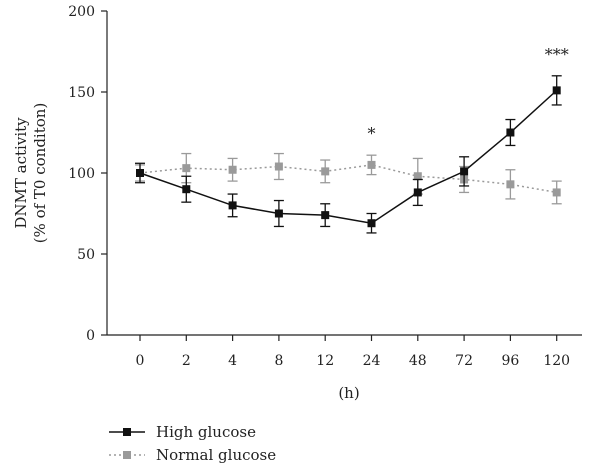 The height and width of the screenshot is (469, 600). I want to click on legend-label: Normal glucose, so click(216, 455).